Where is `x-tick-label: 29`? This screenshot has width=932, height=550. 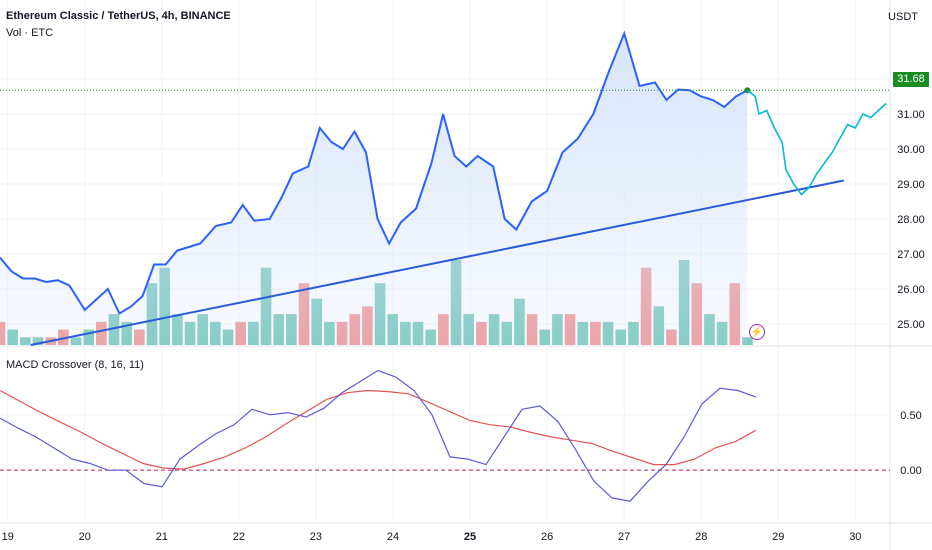 x-tick-label: 29 is located at coordinates (778, 537).